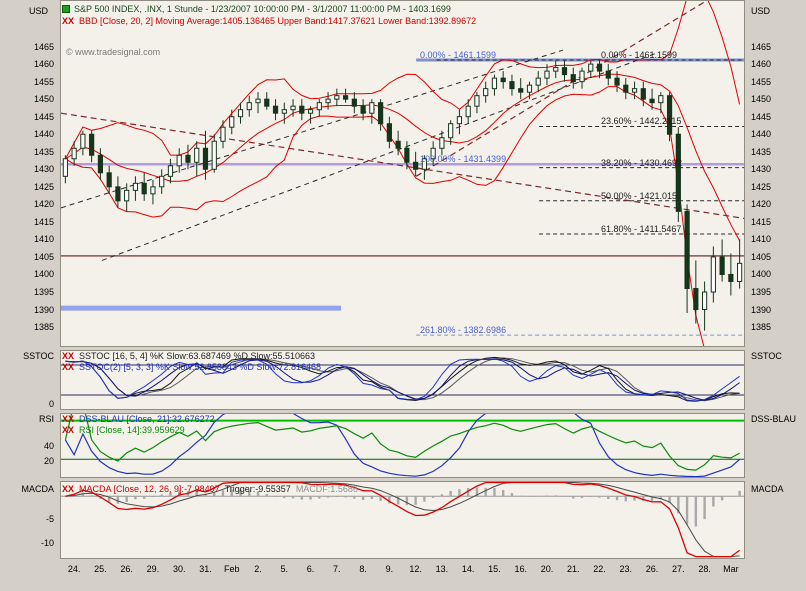 The width and height of the screenshot is (806, 591). What do you see at coordinates (468, 569) in the screenshot?
I see `x-axis-label: 14.` at bounding box center [468, 569].